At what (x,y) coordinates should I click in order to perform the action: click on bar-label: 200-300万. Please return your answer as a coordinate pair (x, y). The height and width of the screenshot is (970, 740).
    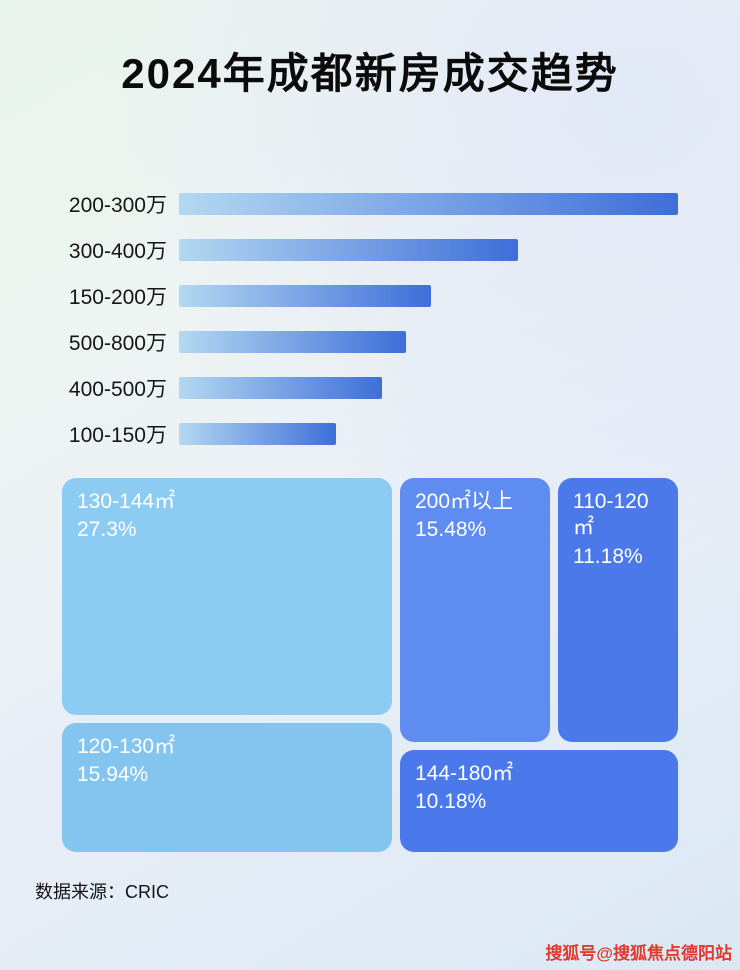
    Looking at the image, I should click on (117, 205).